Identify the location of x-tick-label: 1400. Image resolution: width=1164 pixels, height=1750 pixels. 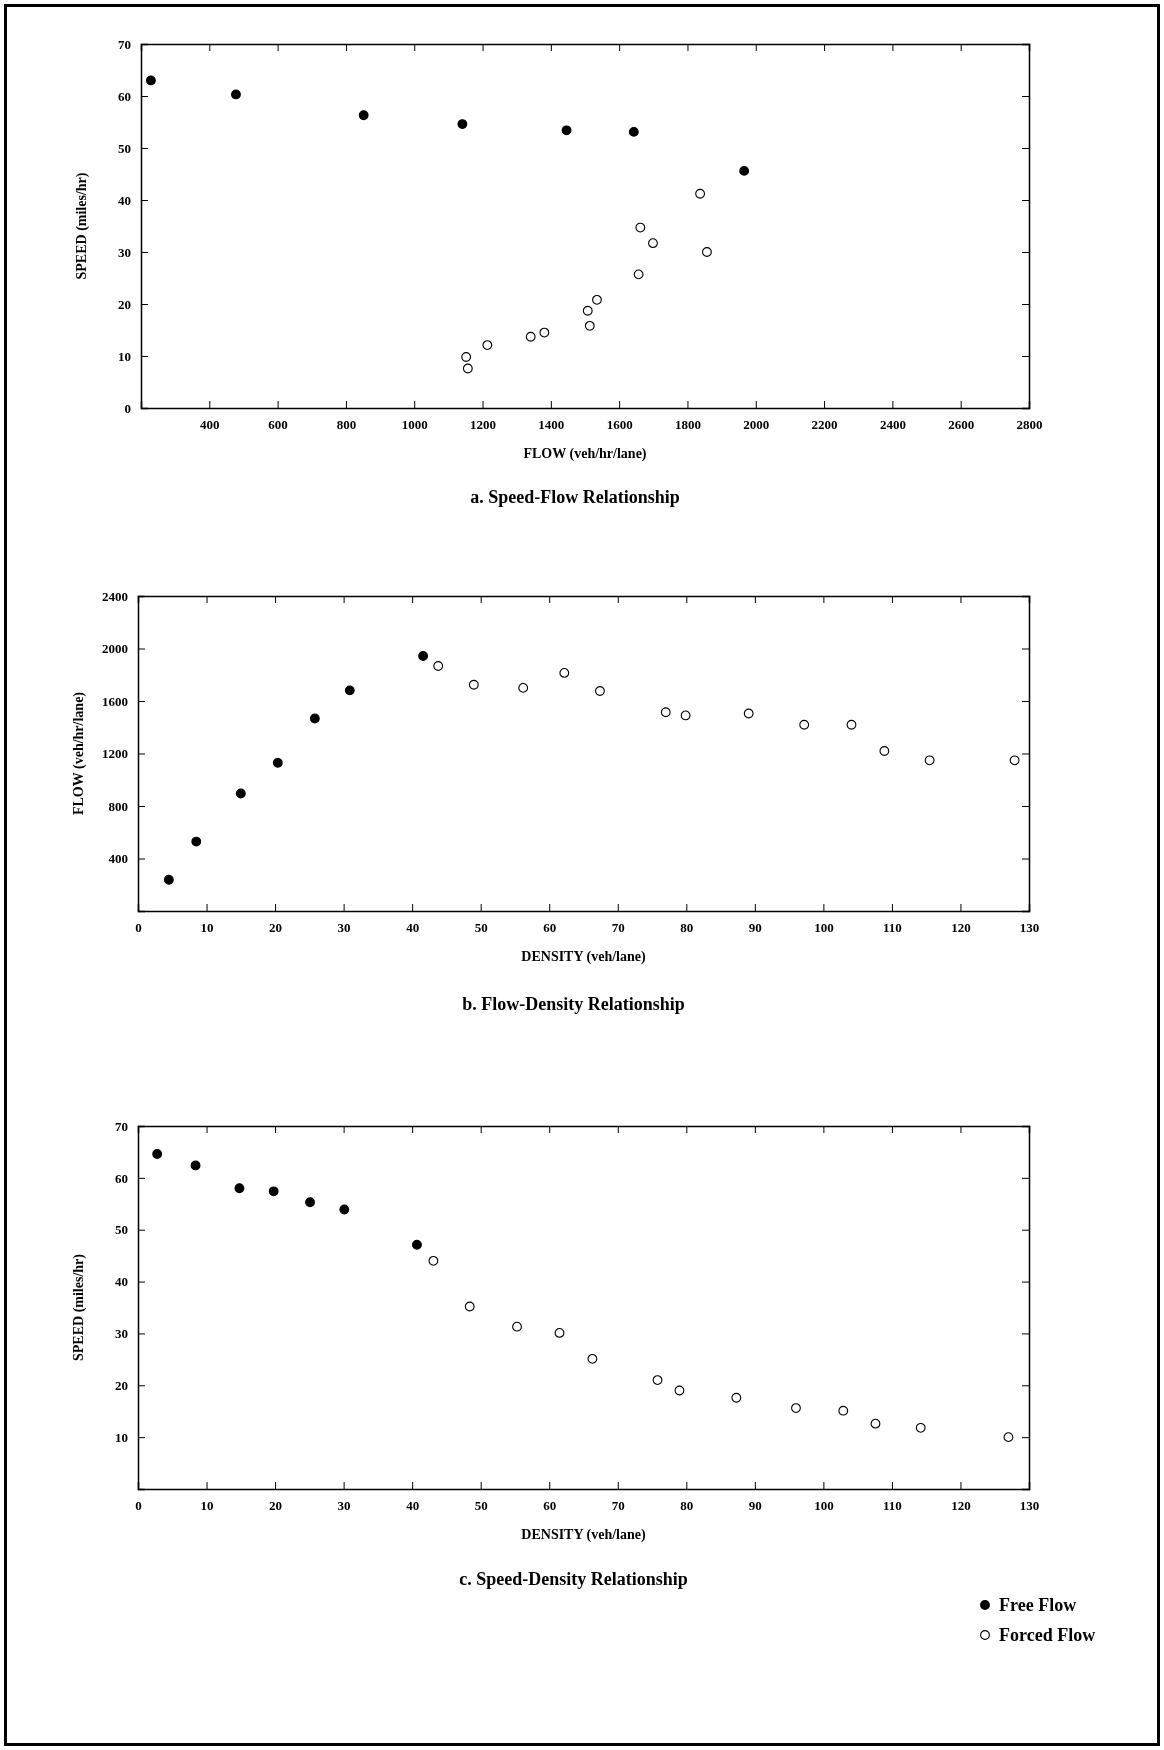
(551, 425).